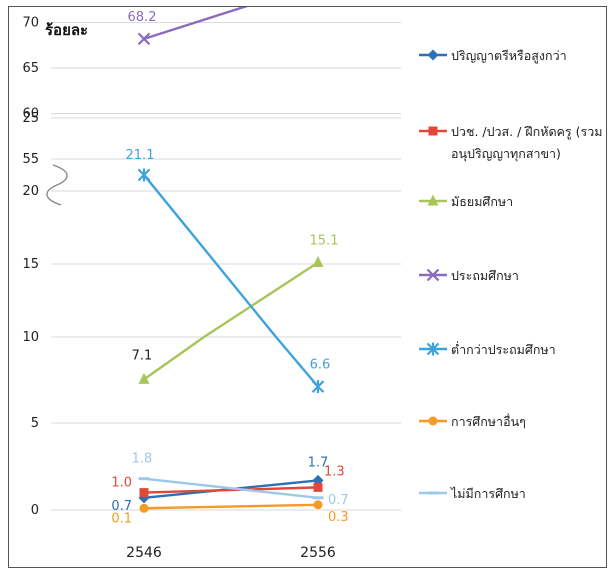 The height and width of the screenshot is (574, 615). What do you see at coordinates (30, 118) in the screenshot?
I see `y-tick-label: 25` at bounding box center [30, 118].